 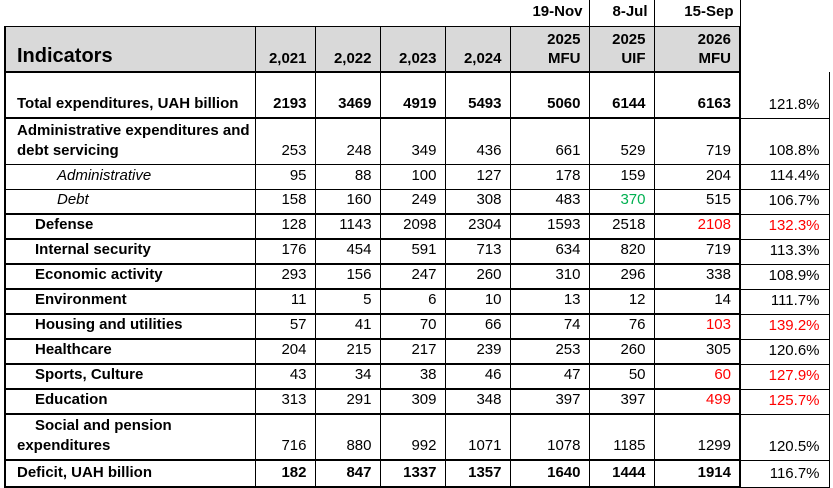 I want to click on indicator-label: Administrative, so click(x=130, y=176).